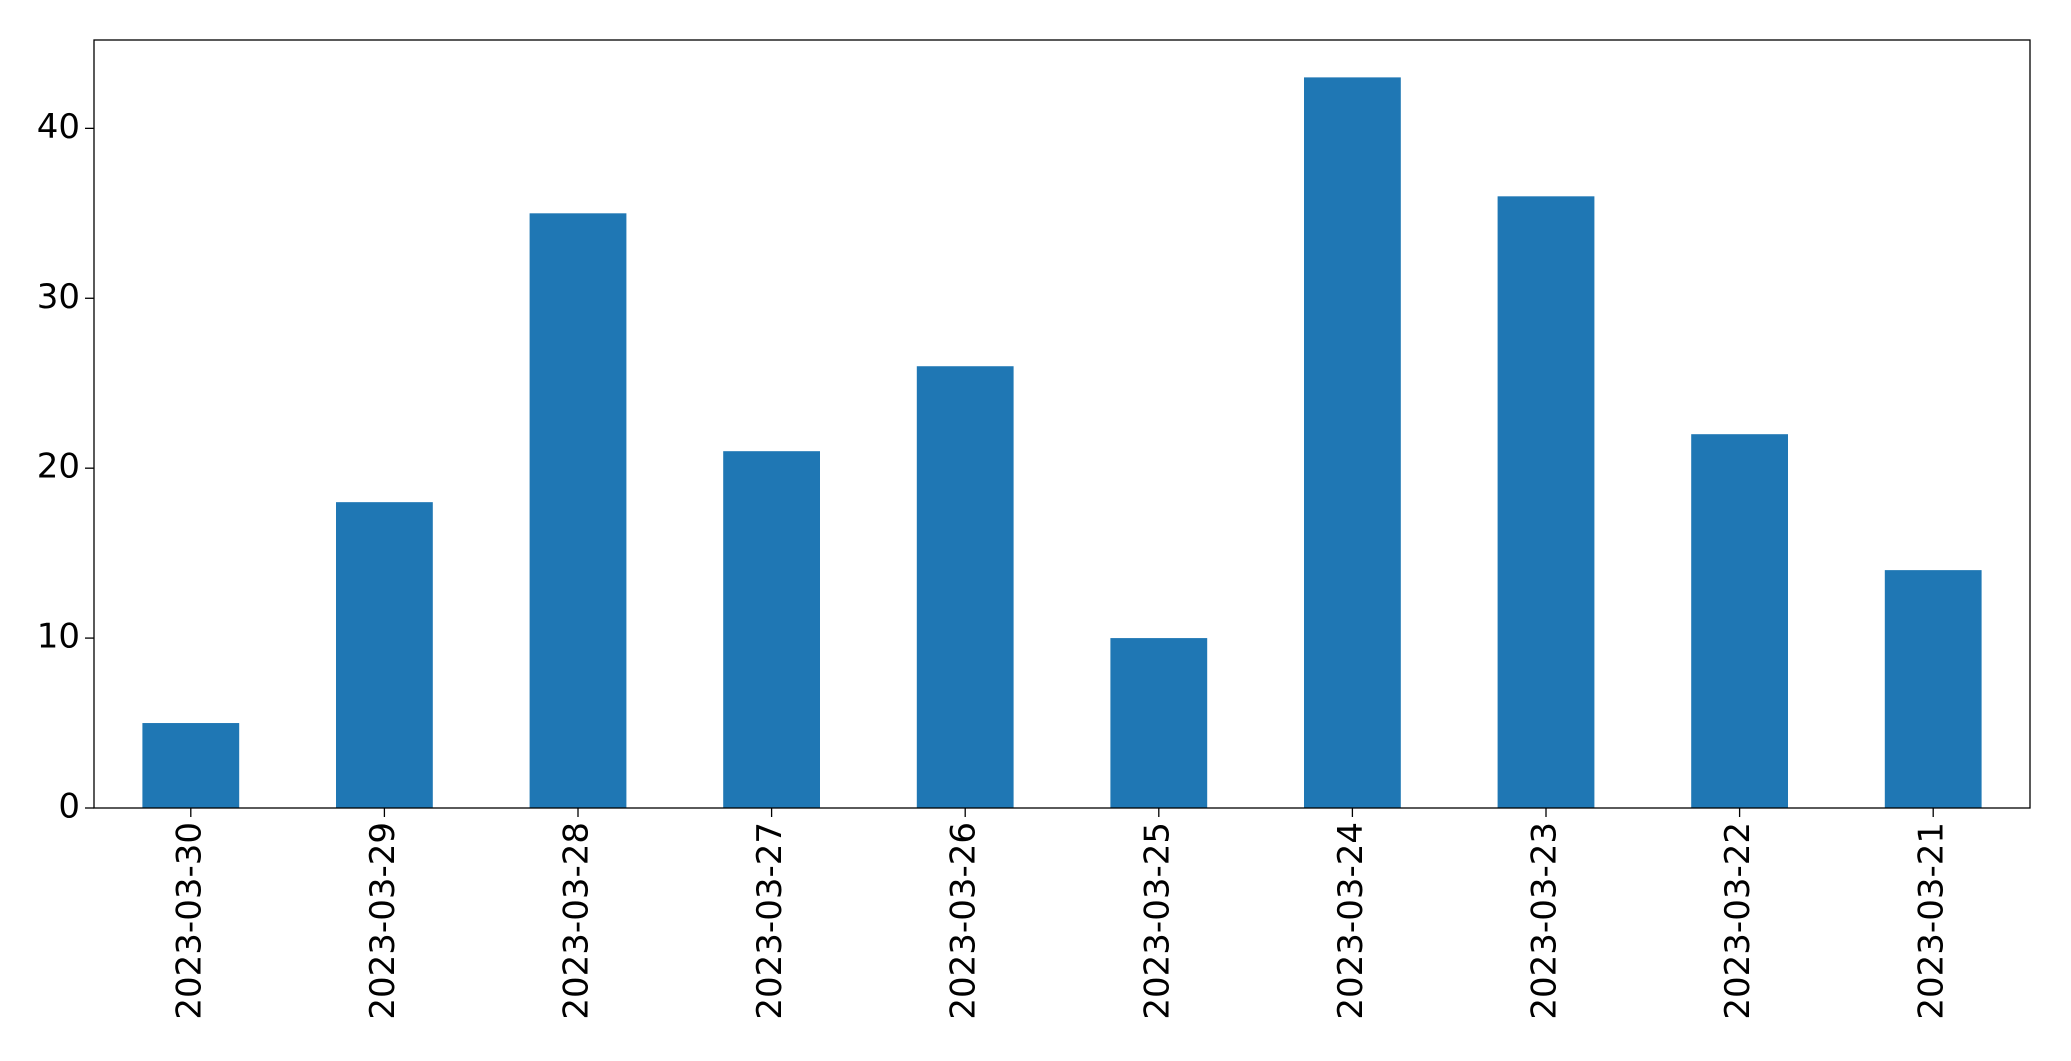  Describe the element at coordinates (69, 807) in the screenshot. I see `y-tick-label: 0` at that location.